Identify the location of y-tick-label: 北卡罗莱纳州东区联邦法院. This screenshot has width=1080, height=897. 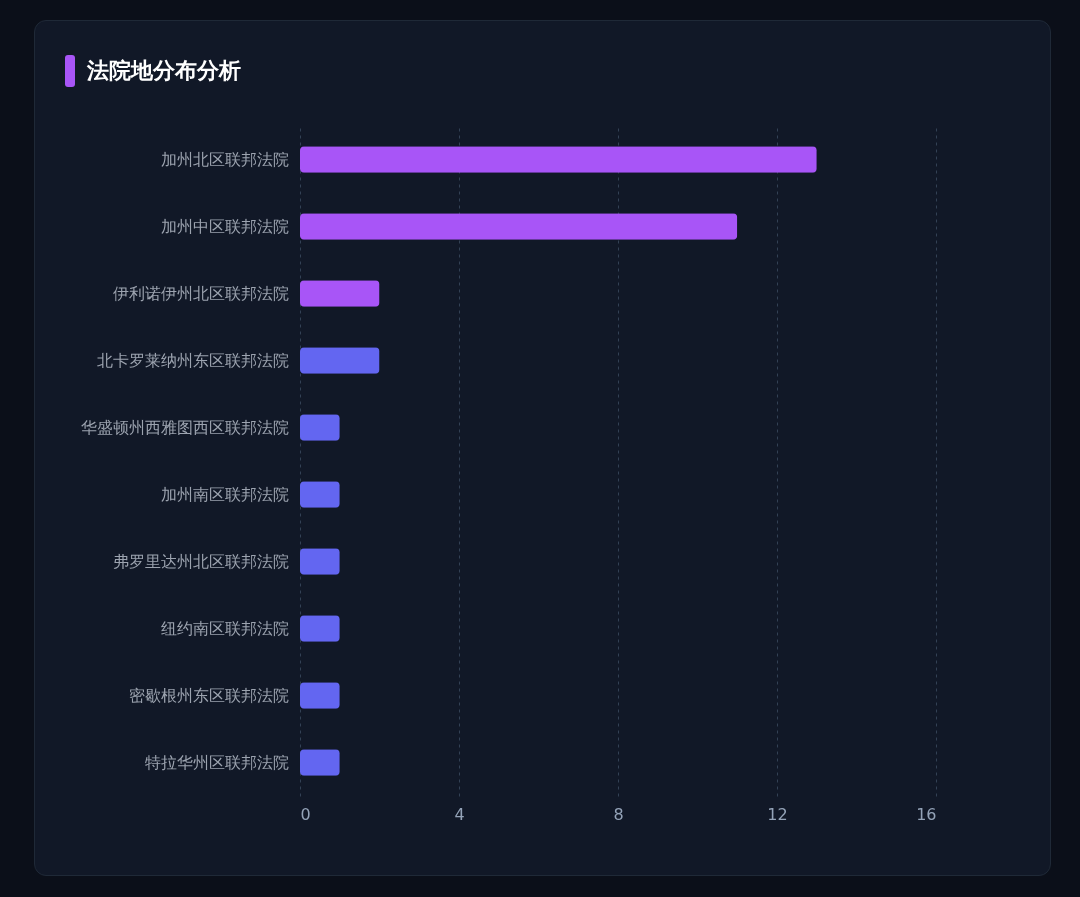
(192, 360).